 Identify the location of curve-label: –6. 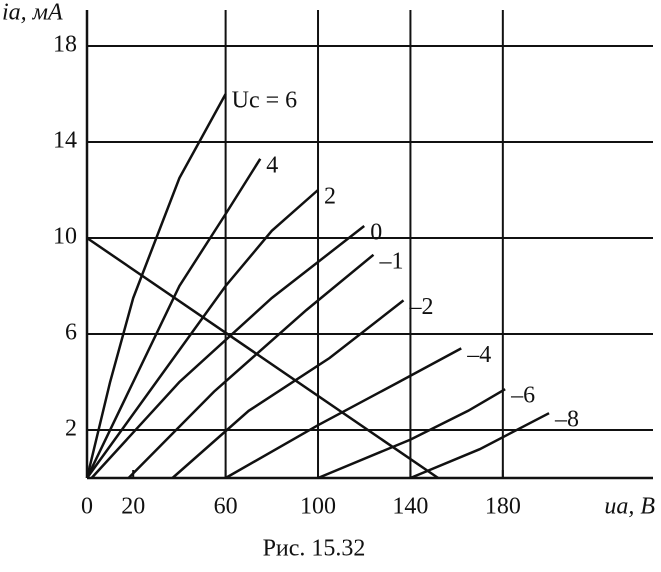
(522, 396).